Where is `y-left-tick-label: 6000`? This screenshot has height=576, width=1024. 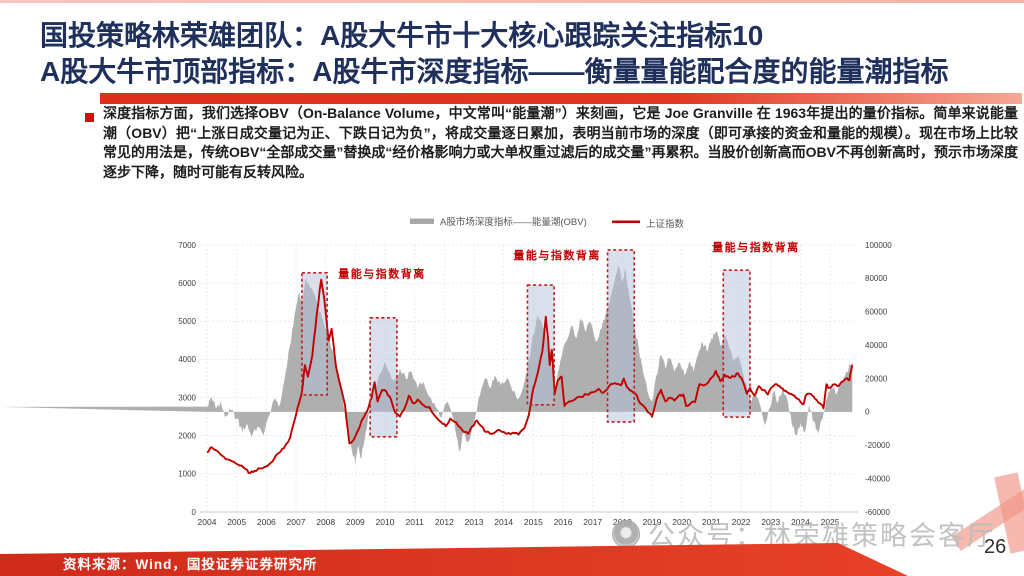
y-left-tick-label: 6000 is located at coordinates (187, 283).